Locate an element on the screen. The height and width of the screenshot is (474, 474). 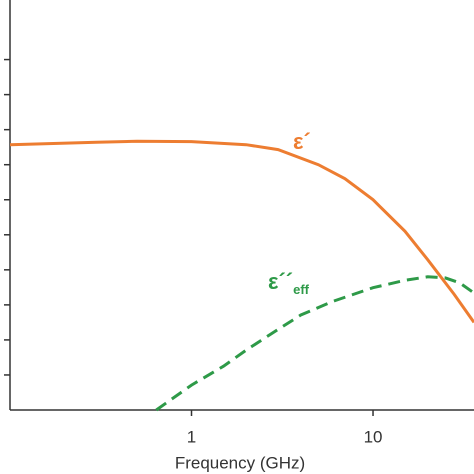
x-tick-label: 10 is located at coordinates (373, 436).